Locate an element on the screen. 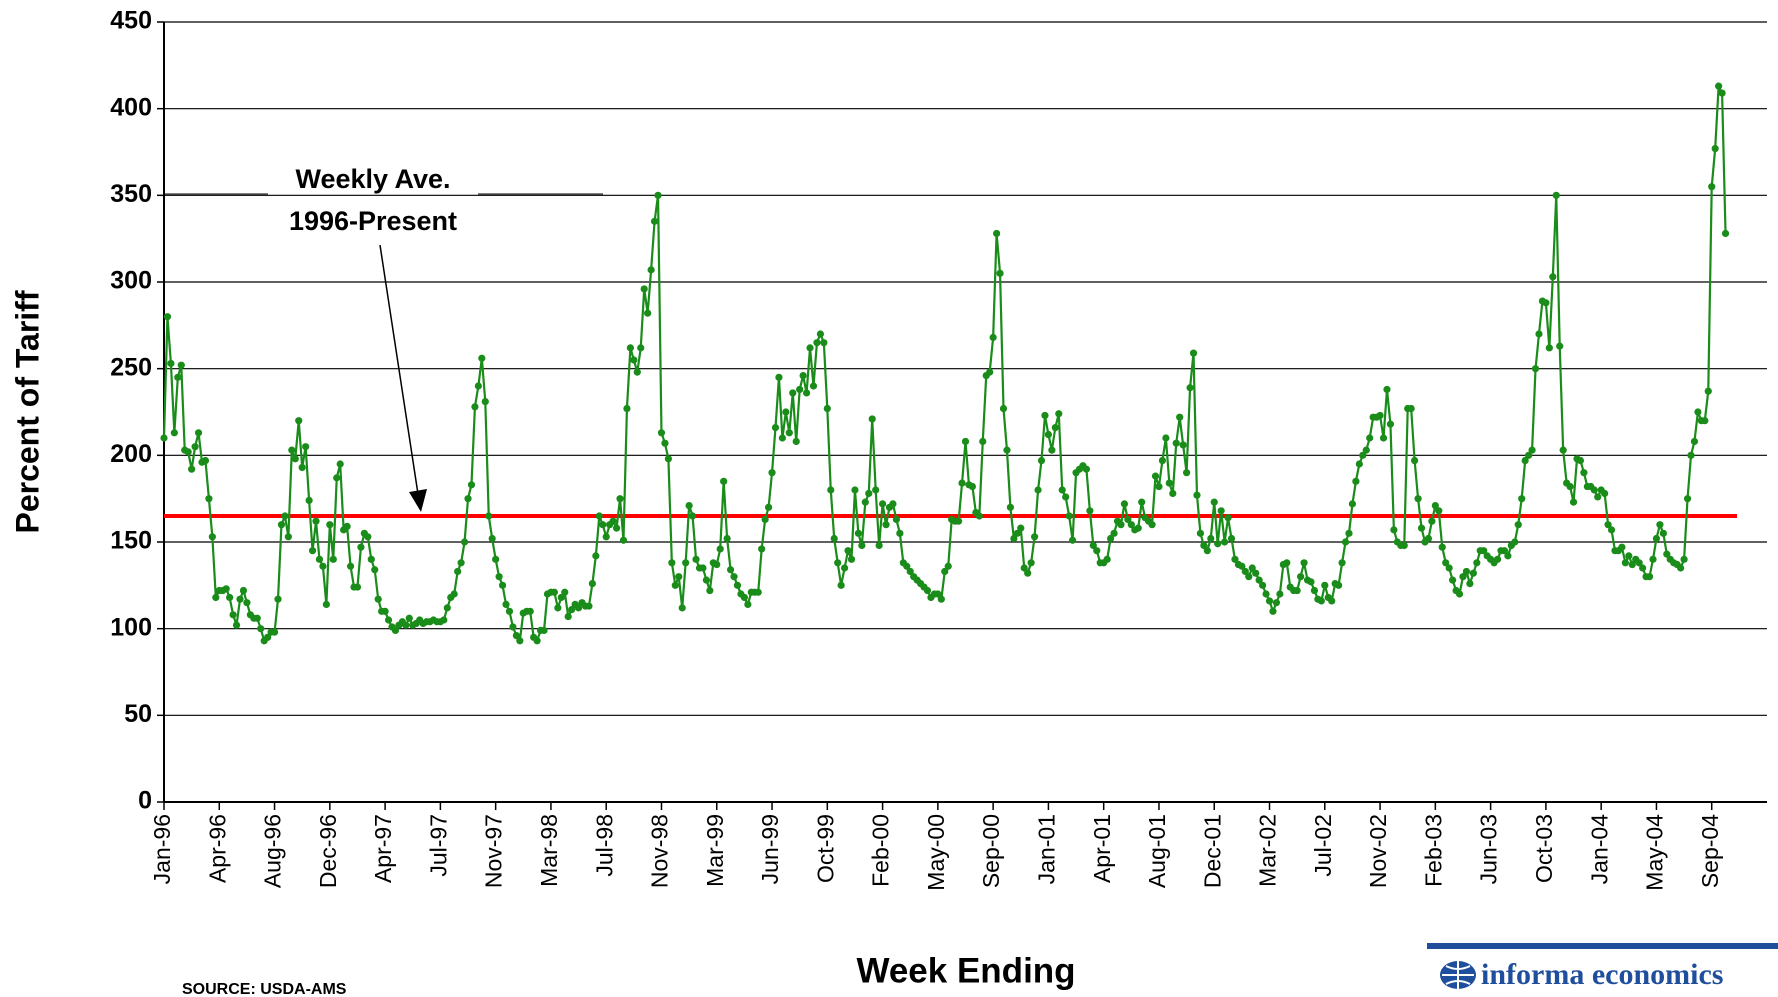 The width and height of the screenshot is (1778, 997). x-tick-label: Mar-98 is located at coordinates (549, 850).